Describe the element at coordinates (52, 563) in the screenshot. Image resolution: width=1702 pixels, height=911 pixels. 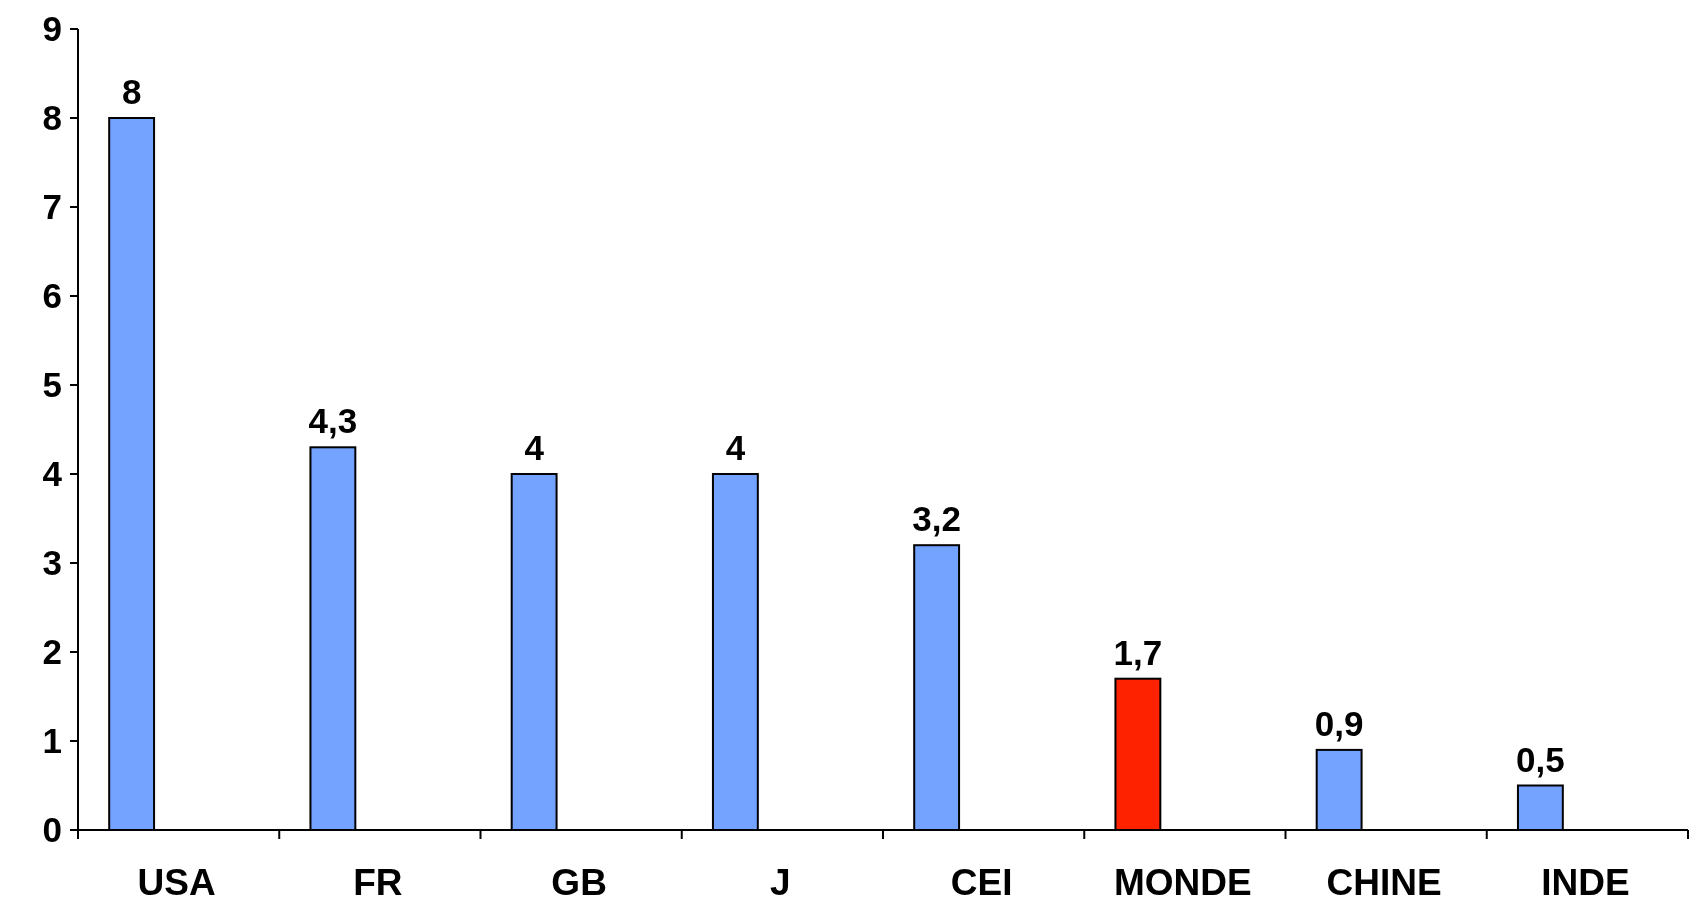
I see `y-tick-label: 3` at that location.